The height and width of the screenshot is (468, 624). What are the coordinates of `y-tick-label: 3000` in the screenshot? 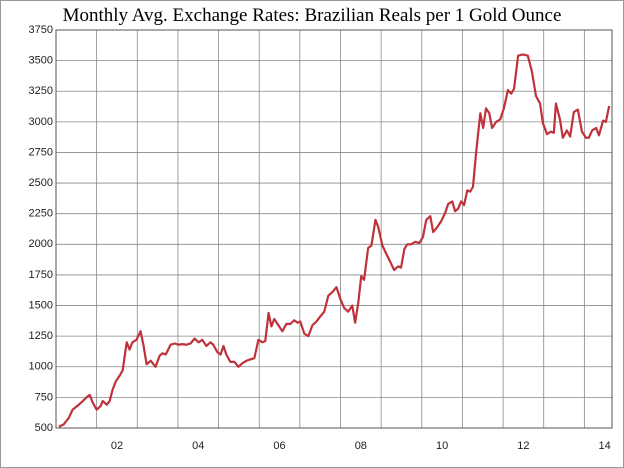 It's located at (41, 122).